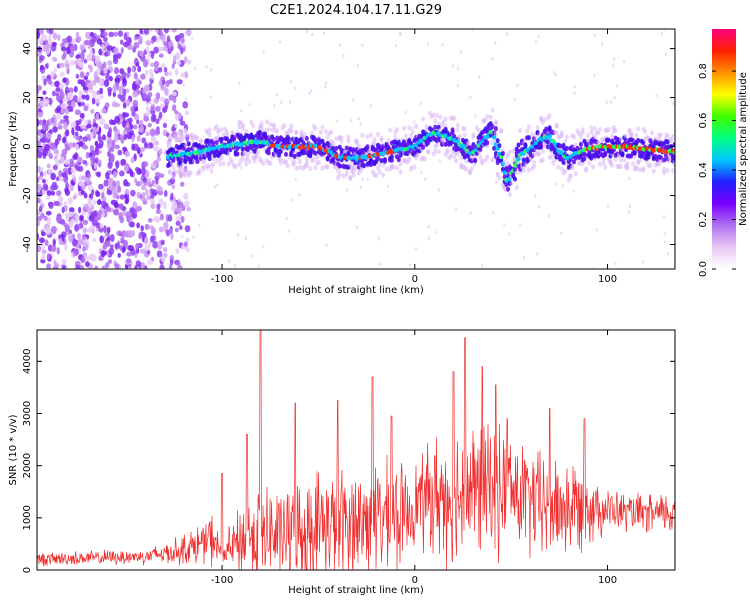 The width and height of the screenshot is (750, 600). What do you see at coordinates (703, 220) in the screenshot?
I see `colorbar-tick-label: 0.2` at bounding box center [703, 220].